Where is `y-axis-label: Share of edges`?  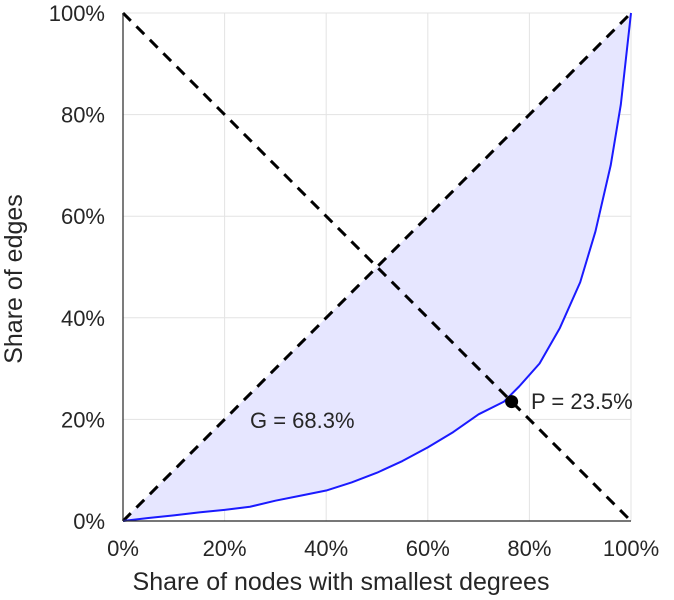 y-axis-label: Share of edges is located at coordinates (14, 279).